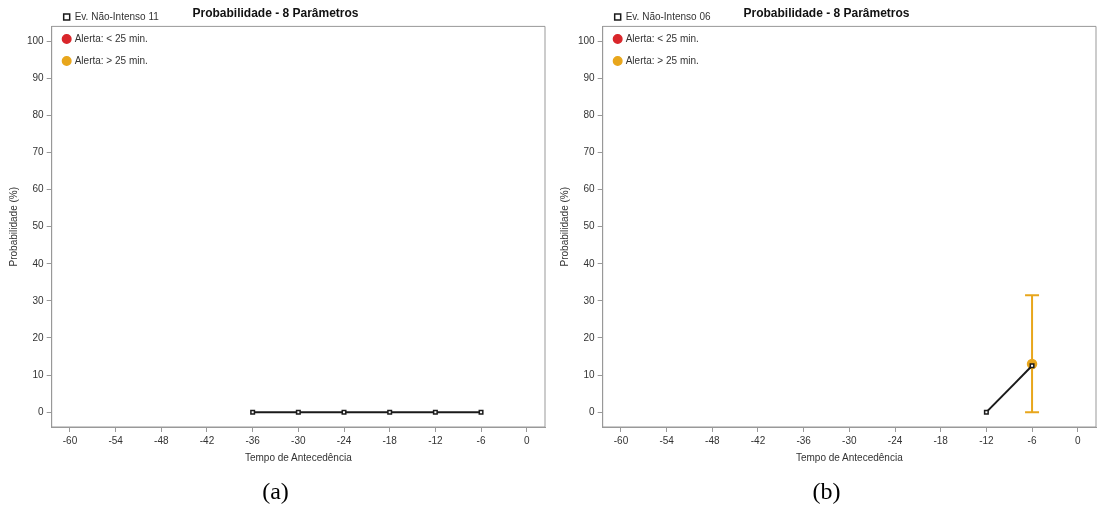 The image size is (1103, 529). What do you see at coordinates (275, 491) in the screenshot?
I see `text: (a)` at bounding box center [275, 491].